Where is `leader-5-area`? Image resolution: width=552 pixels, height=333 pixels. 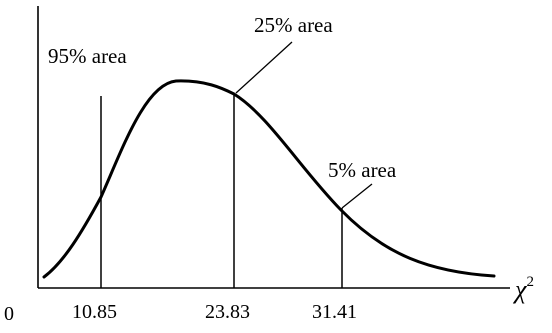
leader-5-area is located at coordinates (357, 196).